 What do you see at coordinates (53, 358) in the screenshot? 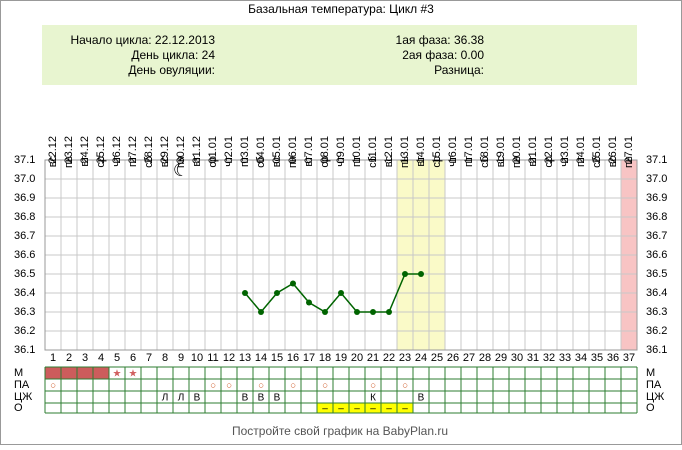
I see `day-number: 1` at bounding box center [53, 358].